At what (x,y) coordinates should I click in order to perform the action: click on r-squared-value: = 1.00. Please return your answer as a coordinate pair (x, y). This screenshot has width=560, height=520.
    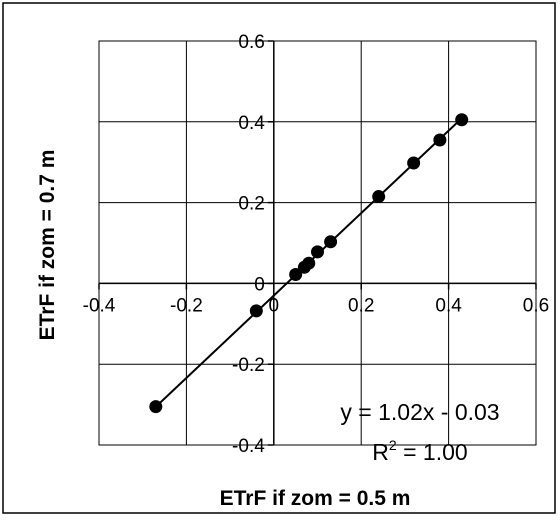
    Looking at the image, I should click on (432, 452).